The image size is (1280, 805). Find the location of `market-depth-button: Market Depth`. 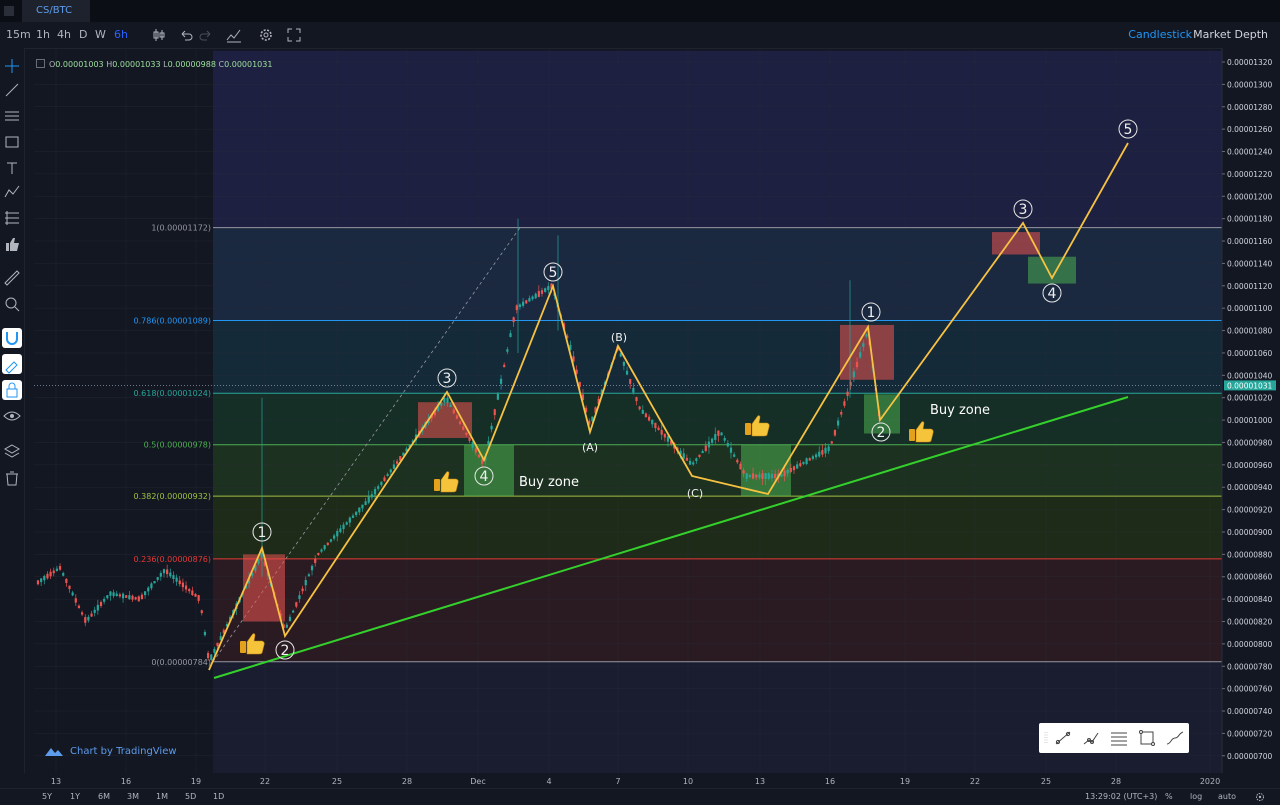

market-depth-button: Market Depth is located at coordinates (1230, 34).